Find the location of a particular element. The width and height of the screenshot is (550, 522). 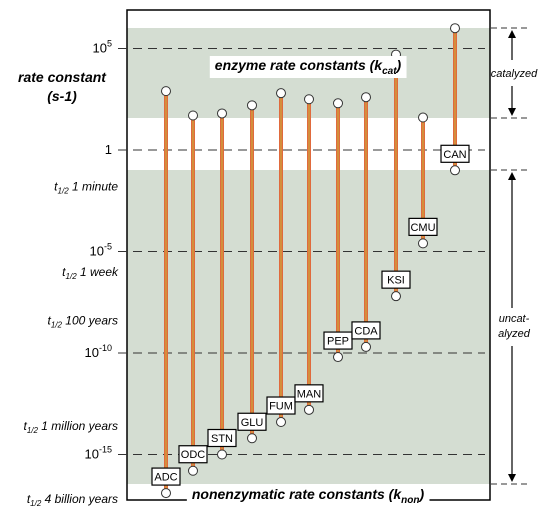

half-life-label: t1/2 1 million years is located at coordinates (71, 427).